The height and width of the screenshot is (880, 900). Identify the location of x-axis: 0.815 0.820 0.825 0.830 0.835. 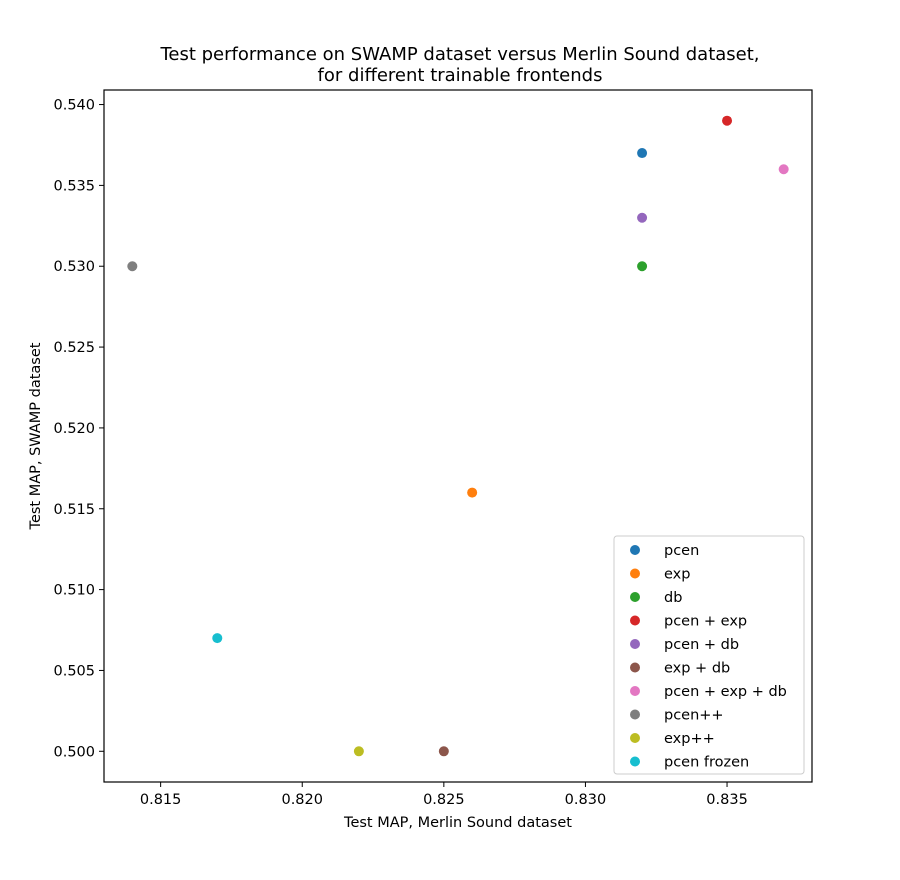
(444, 795).